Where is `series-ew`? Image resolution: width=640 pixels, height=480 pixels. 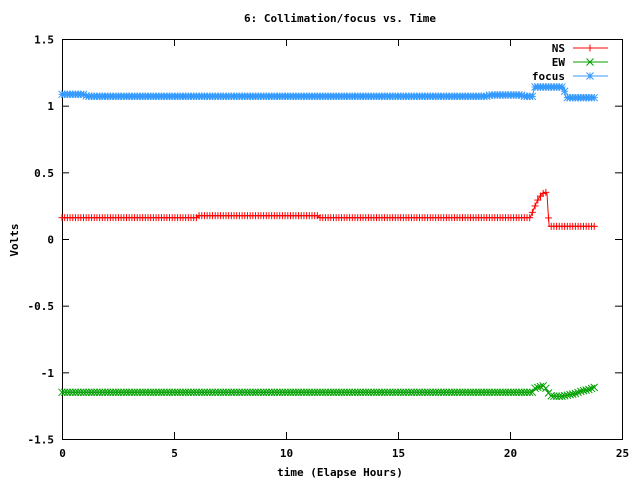
series-ew is located at coordinates (328, 391).